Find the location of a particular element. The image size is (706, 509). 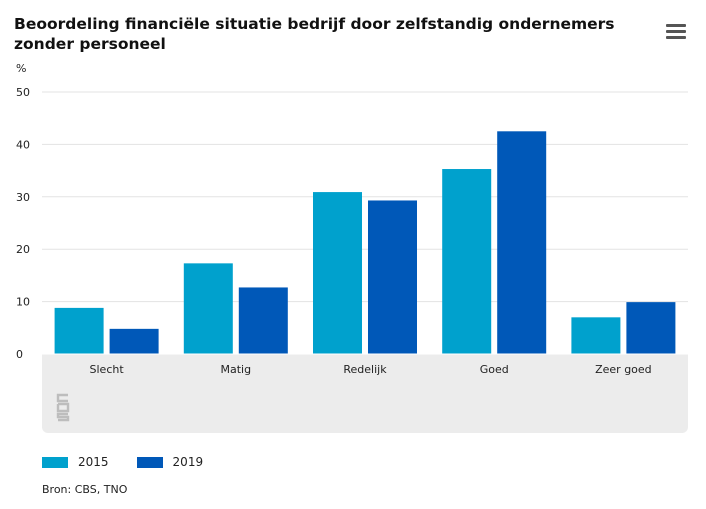

y-tick-label: 0 is located at coordinates (19, 354).